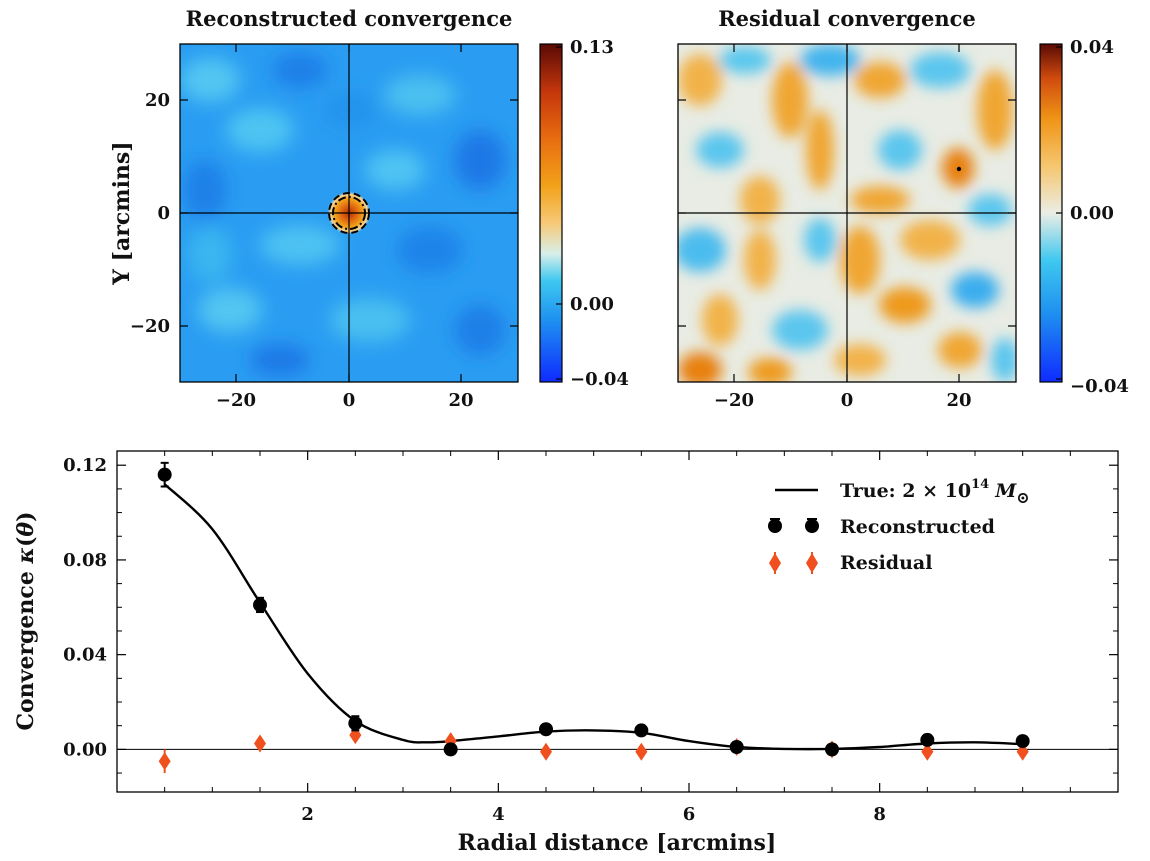 The image size is (1150, 861). I want to click on legend-residual-swatch, so click(793, 563).